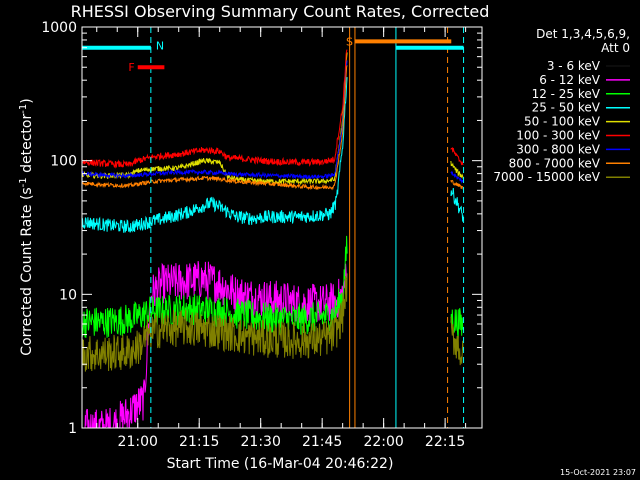 Image resolution: width=640 pixels, height=480 pixels. Describe the element at coordinates (59, 28) in the screenshot. I see `y-tick-label: 1000` at that location.